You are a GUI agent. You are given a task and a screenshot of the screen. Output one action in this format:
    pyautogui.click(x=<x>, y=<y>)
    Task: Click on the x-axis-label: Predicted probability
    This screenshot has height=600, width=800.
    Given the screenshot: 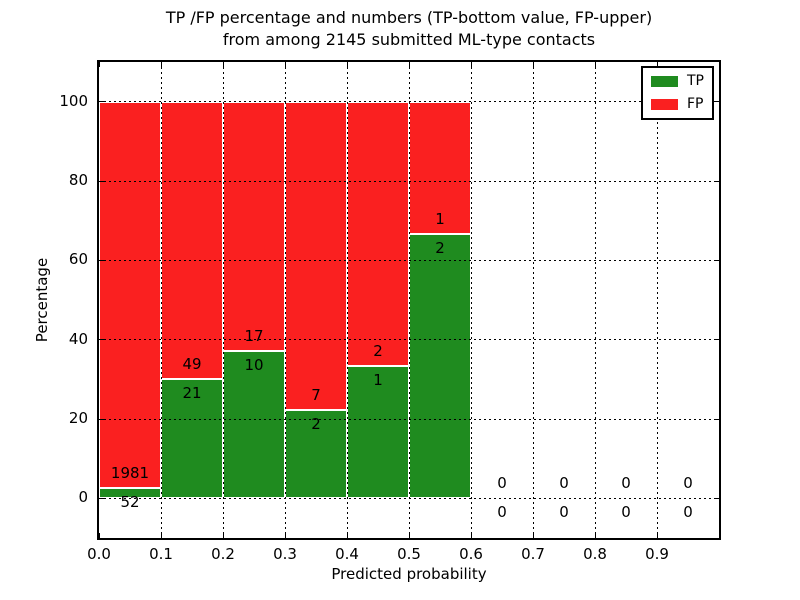 What is the action you would take?
    pyautogui.click(x=409, y=574)
    